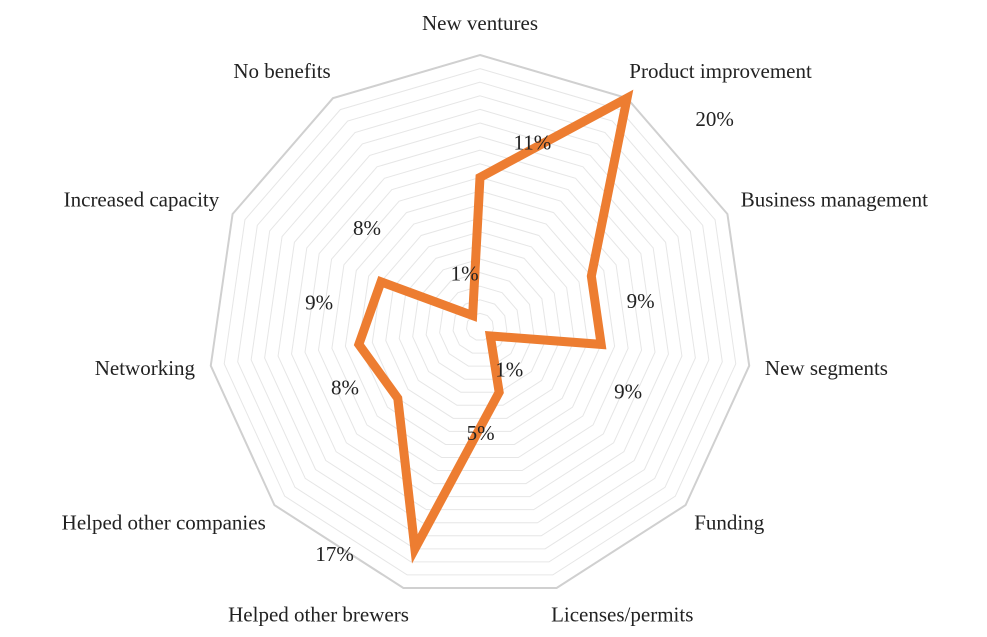  I want to click on value-label: 17%, so click(334, 554).